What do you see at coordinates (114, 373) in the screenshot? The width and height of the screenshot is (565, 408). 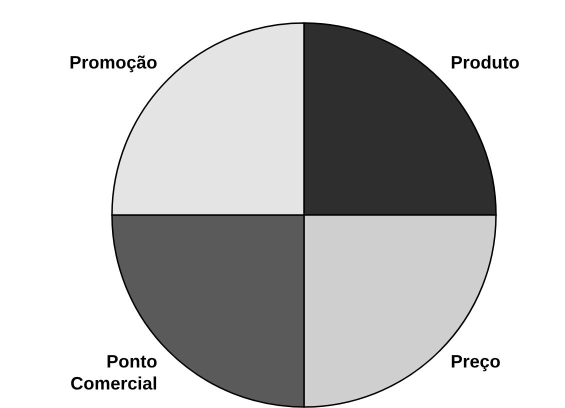 I see `slice-label: Ponto Comercial` at bounding box center [114, 373].